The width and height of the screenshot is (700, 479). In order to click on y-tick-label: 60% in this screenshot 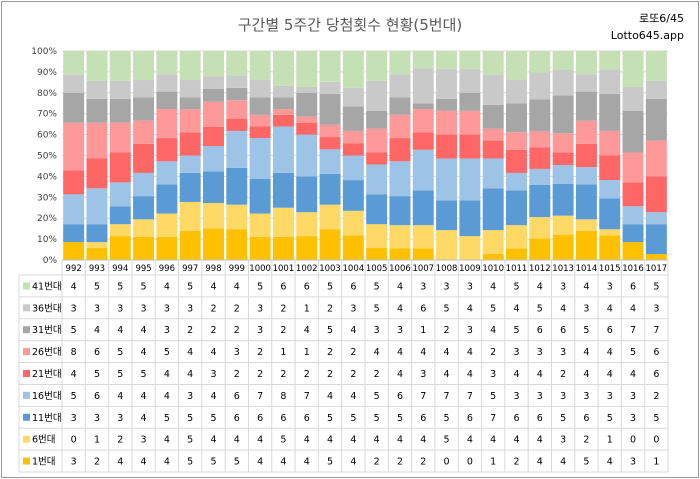, I will do `click(47, 136)`.